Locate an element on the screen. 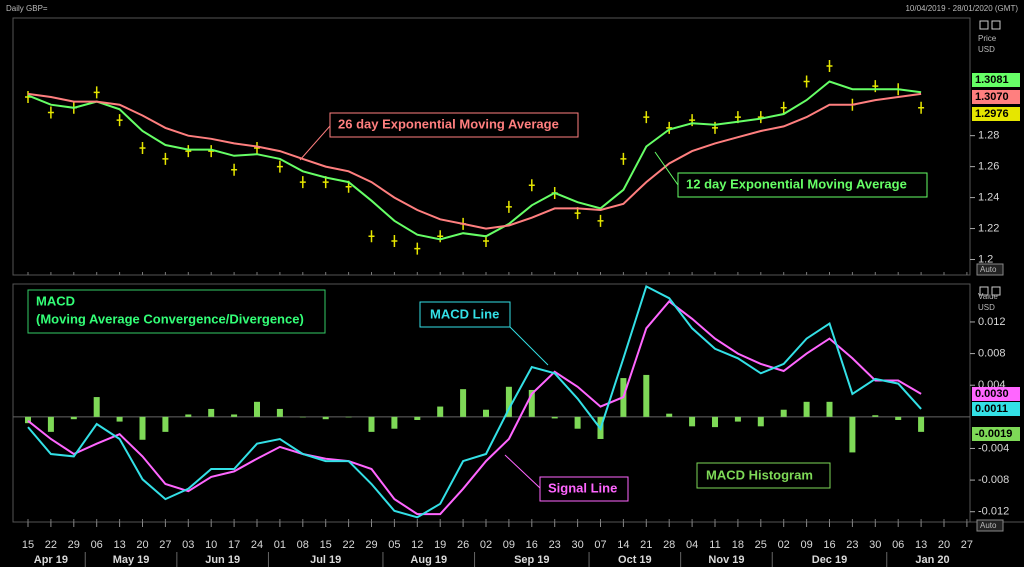 This screenshot has height=567, width=1024. month-label: Oct 19 is located at coordinates (635, 560).